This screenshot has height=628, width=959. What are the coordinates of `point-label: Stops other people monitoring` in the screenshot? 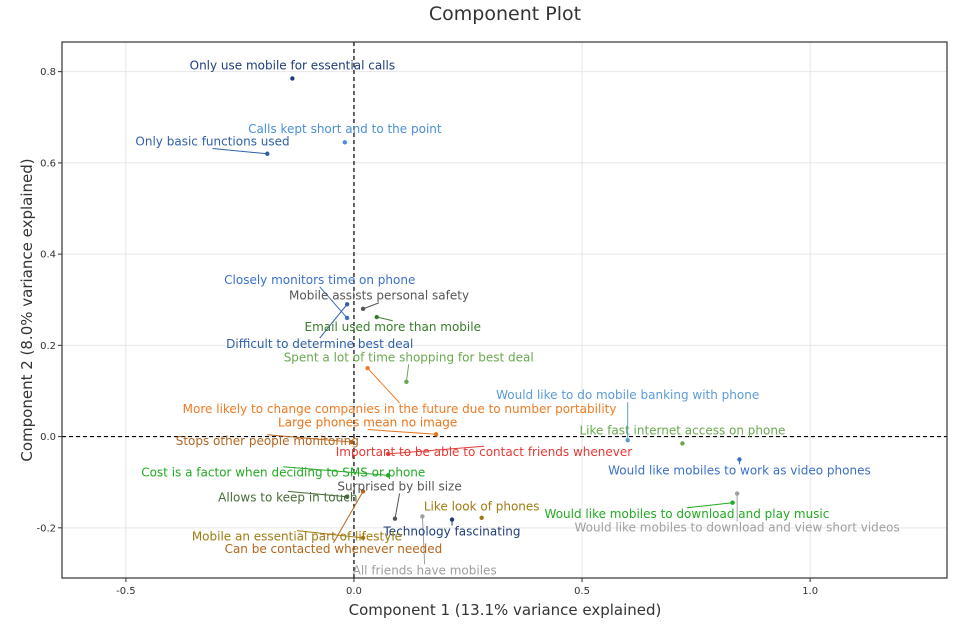 It's located at (267, 441).